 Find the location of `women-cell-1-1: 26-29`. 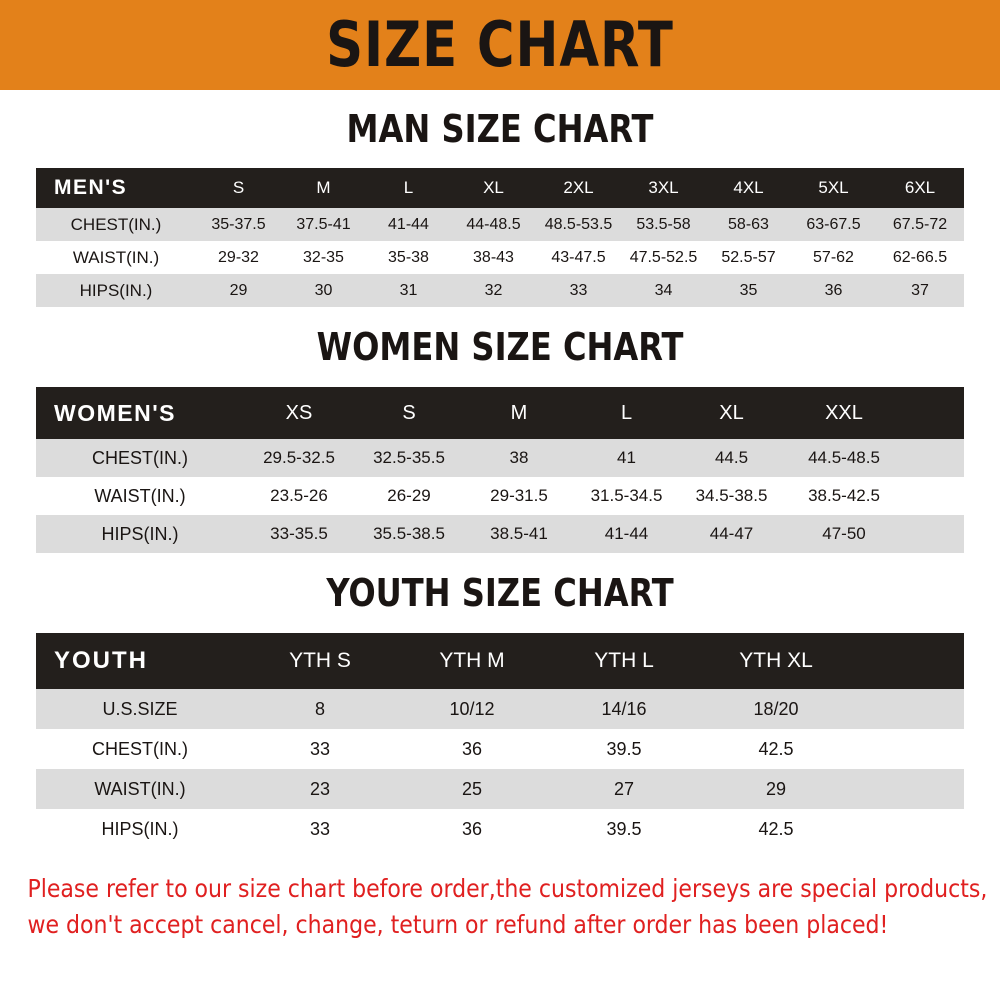

women-cell-1-1: 26-29 is located at coordinates (409, 496).